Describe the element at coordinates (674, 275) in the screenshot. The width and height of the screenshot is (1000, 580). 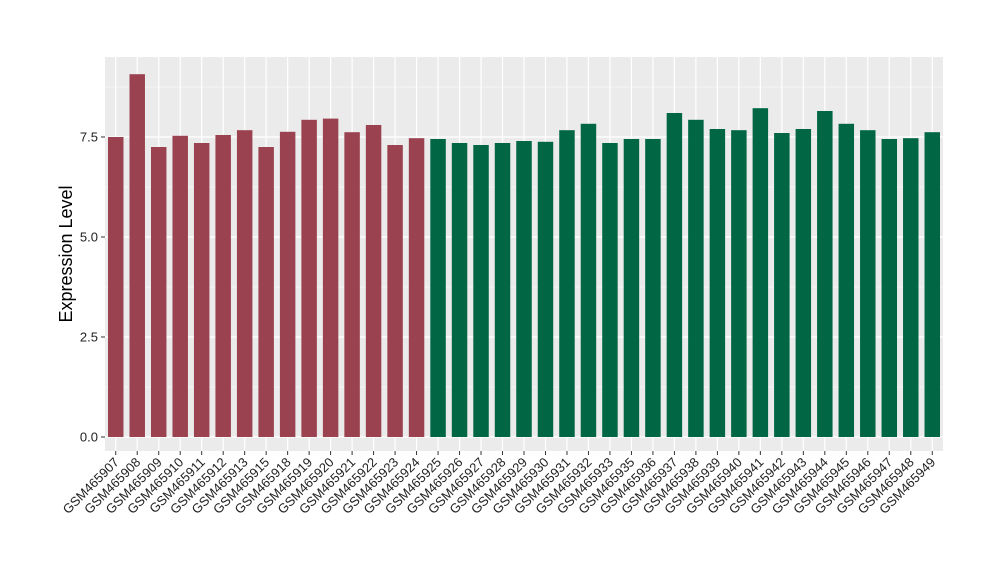
I see `bar-GSM465937` at that location.